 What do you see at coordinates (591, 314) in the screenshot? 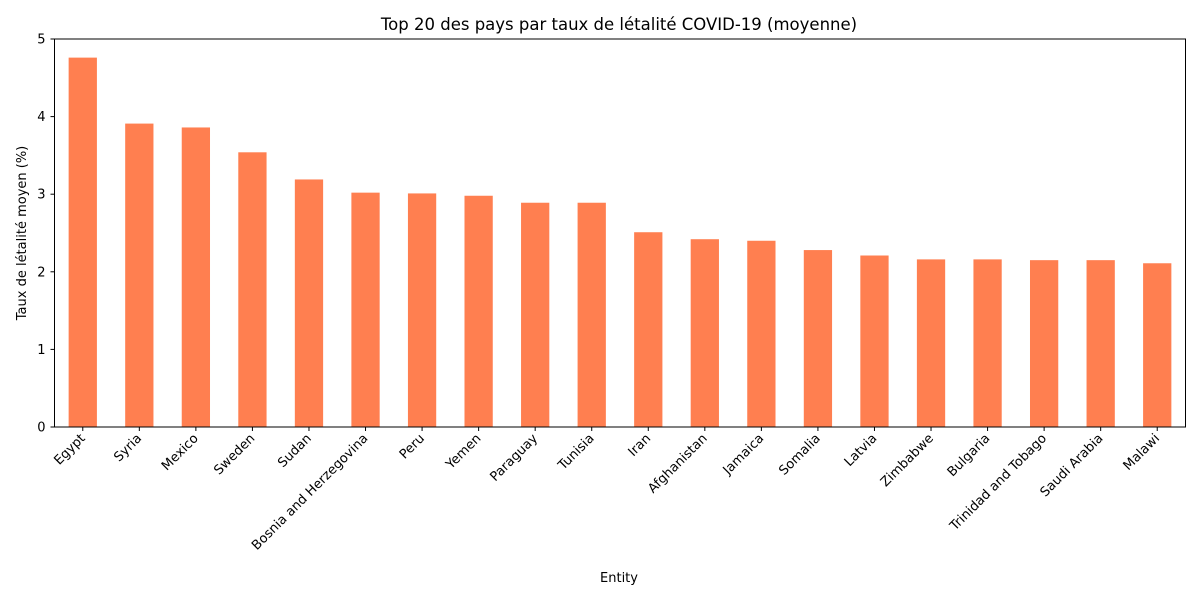
I see `bar-tunisia` at bounding box center [591, 314].